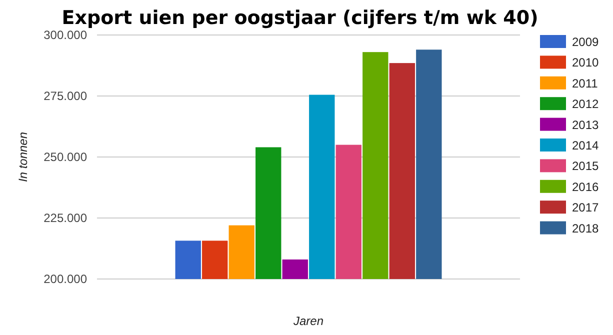  Describe the element at coordinates (66, 157) in the screenshot. I see `y-tick-label: 250.000` at that location.